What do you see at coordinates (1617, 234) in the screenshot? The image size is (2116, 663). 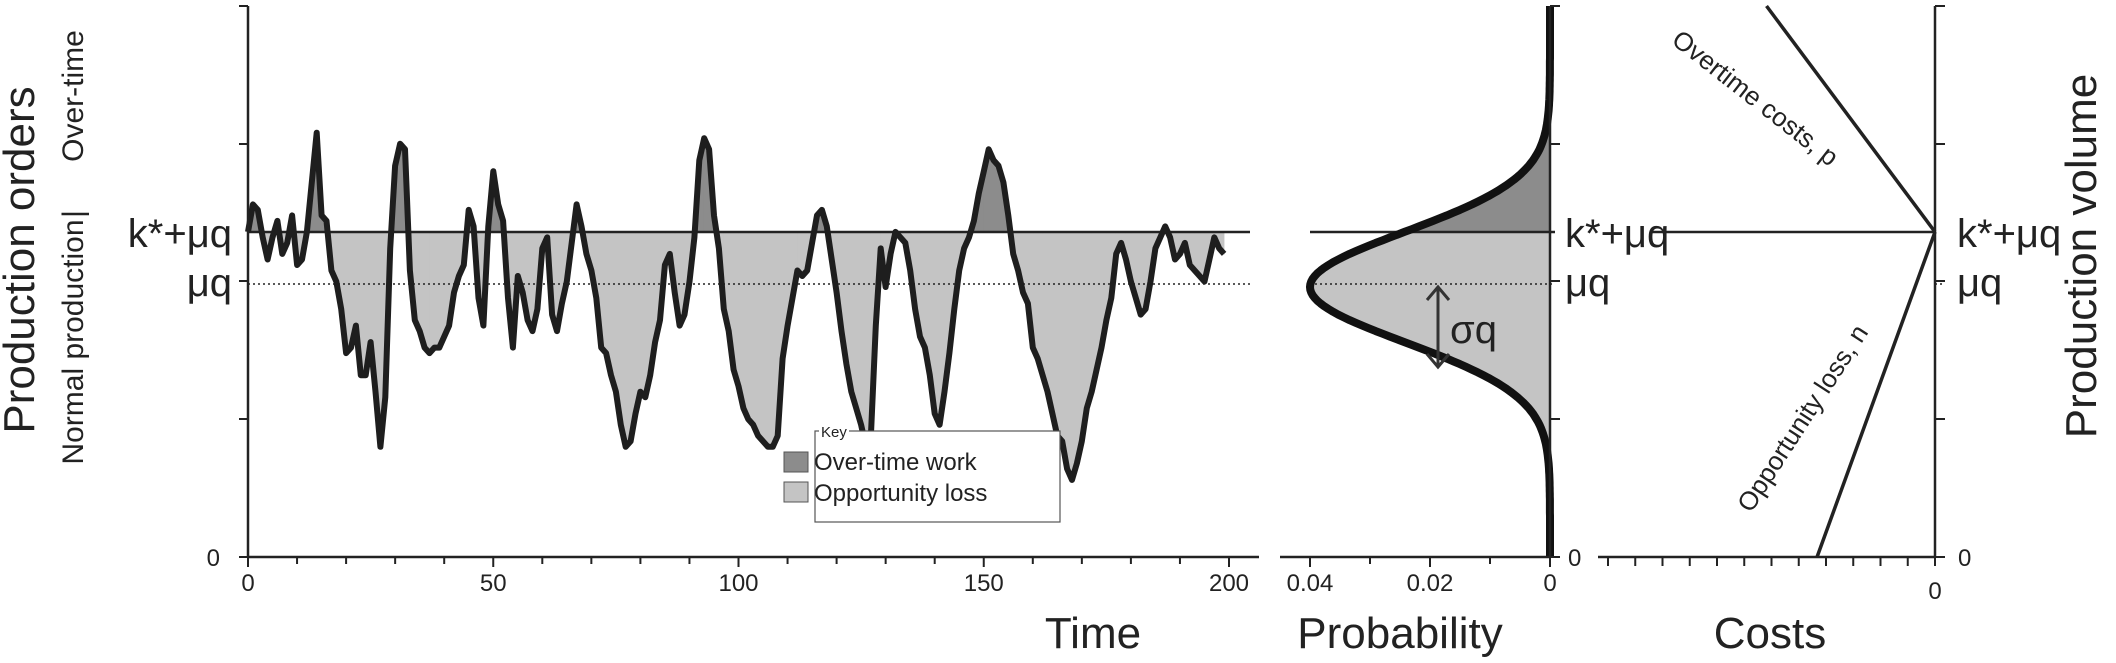 I see `k-mu-label-mid: k*+μq` at bounding box center [1617, 234].